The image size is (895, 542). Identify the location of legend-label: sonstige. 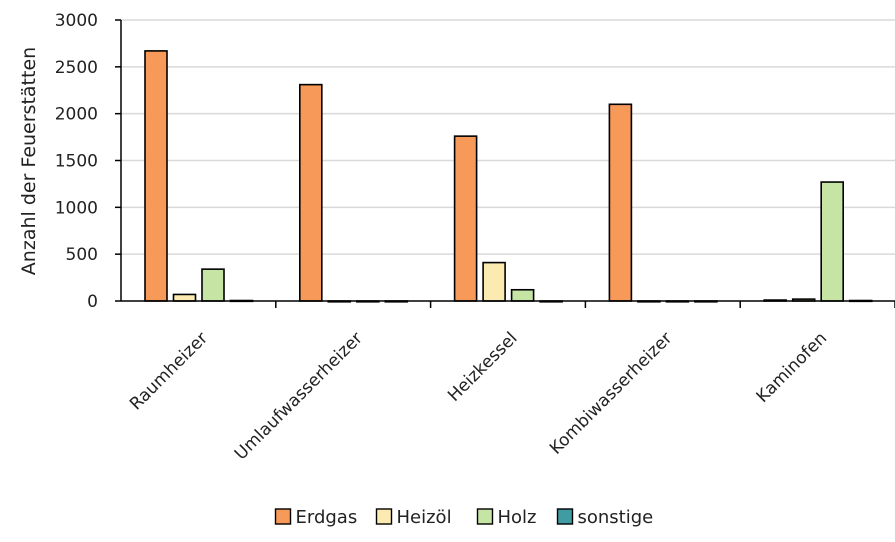
(616, 517).